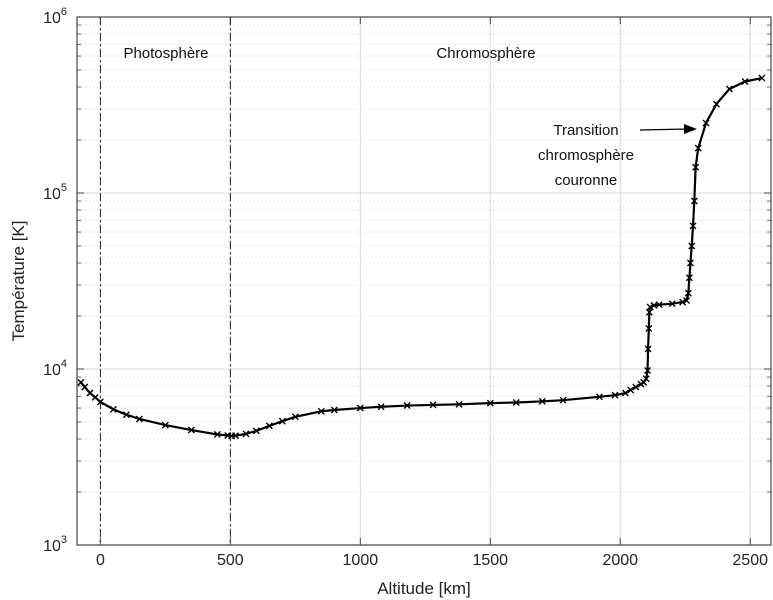 The image size is (773, 600). What do you see at coordinates (585, 130) in the screenshot?
I see `annotation-line-1: Transition` at bounding box center [585, 130].